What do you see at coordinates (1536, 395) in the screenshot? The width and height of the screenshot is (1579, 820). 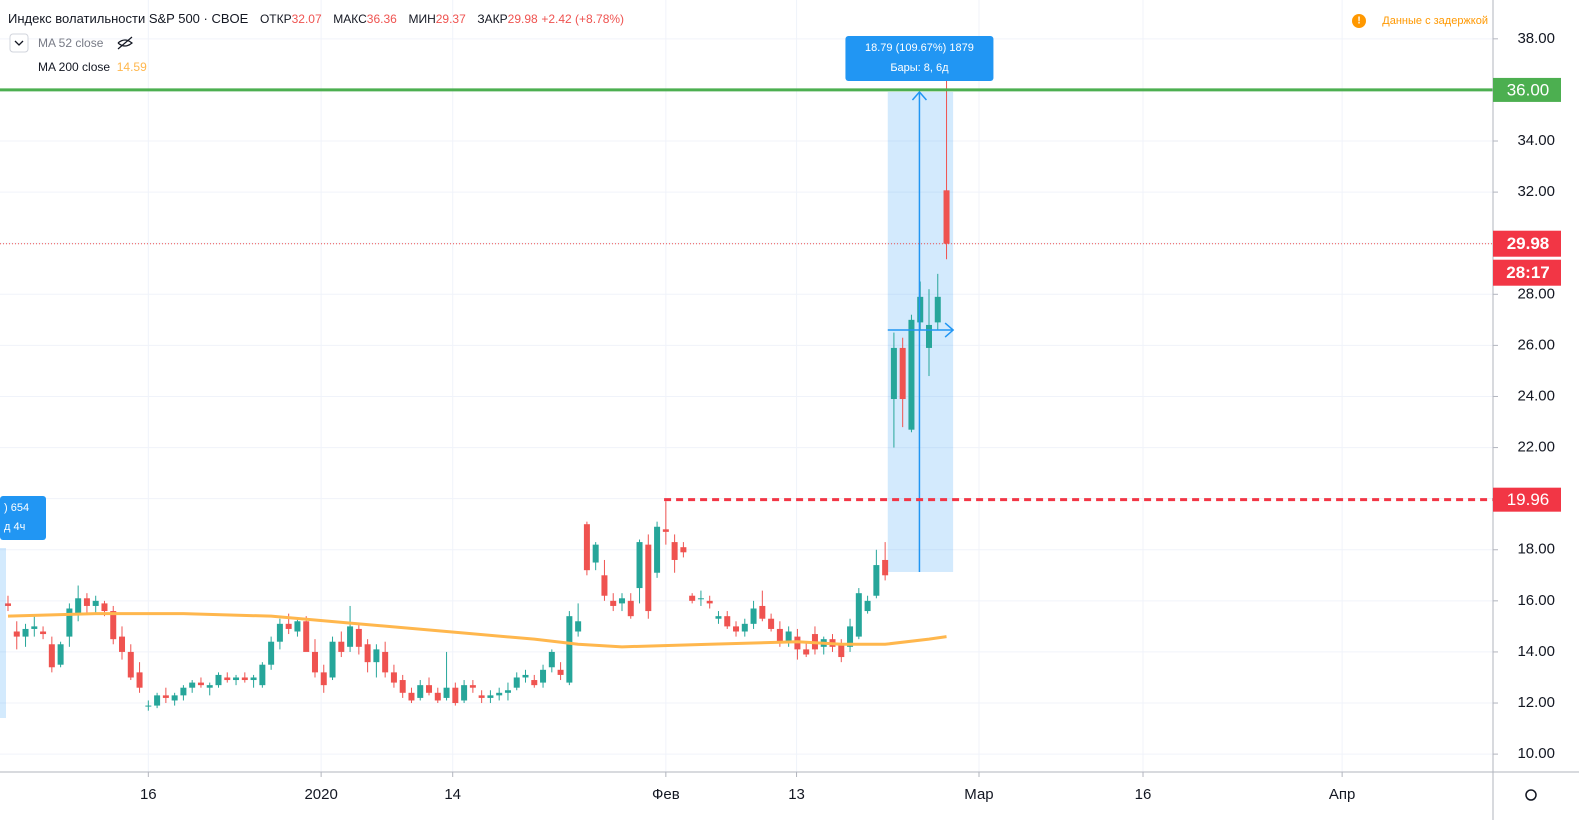 I see `y-tick-label: 24.00` at bounding box center [1536, 395].